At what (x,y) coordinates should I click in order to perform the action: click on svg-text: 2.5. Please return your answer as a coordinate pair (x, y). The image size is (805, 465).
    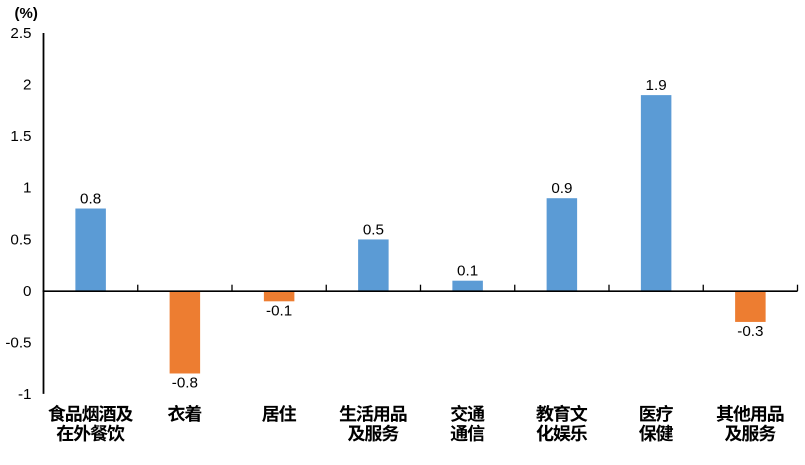
    Looking at the image, I should click on (20, 33).